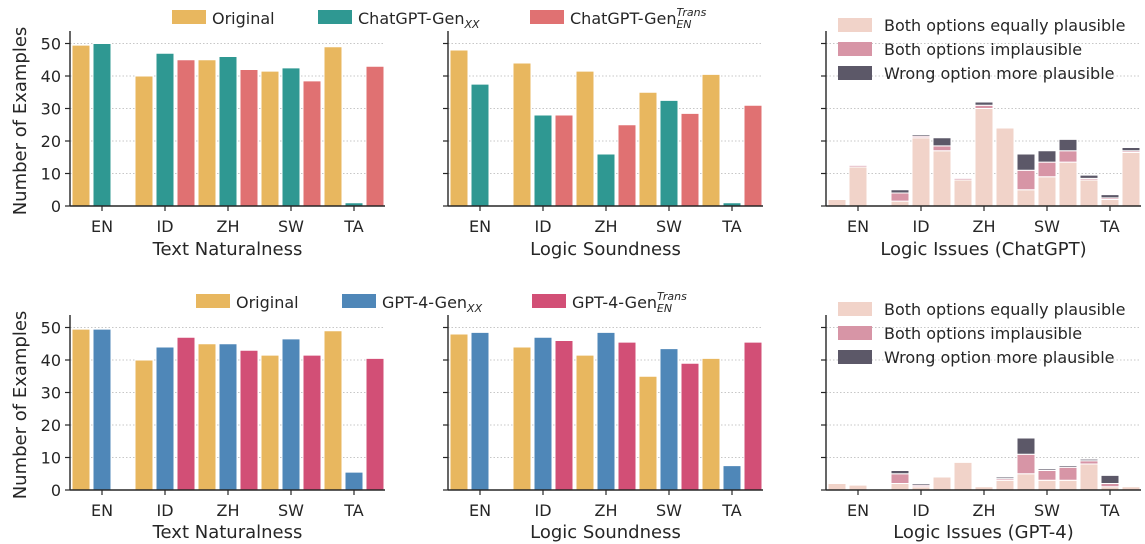 The width and height of the screenshot is (1145, 544). What do you see at coordinates (441, 302) in the screenshot?
I see `legend-2: Original GPT-4-GenXX GPT-4-GenTrans EN` at bounding box center [441, 302].